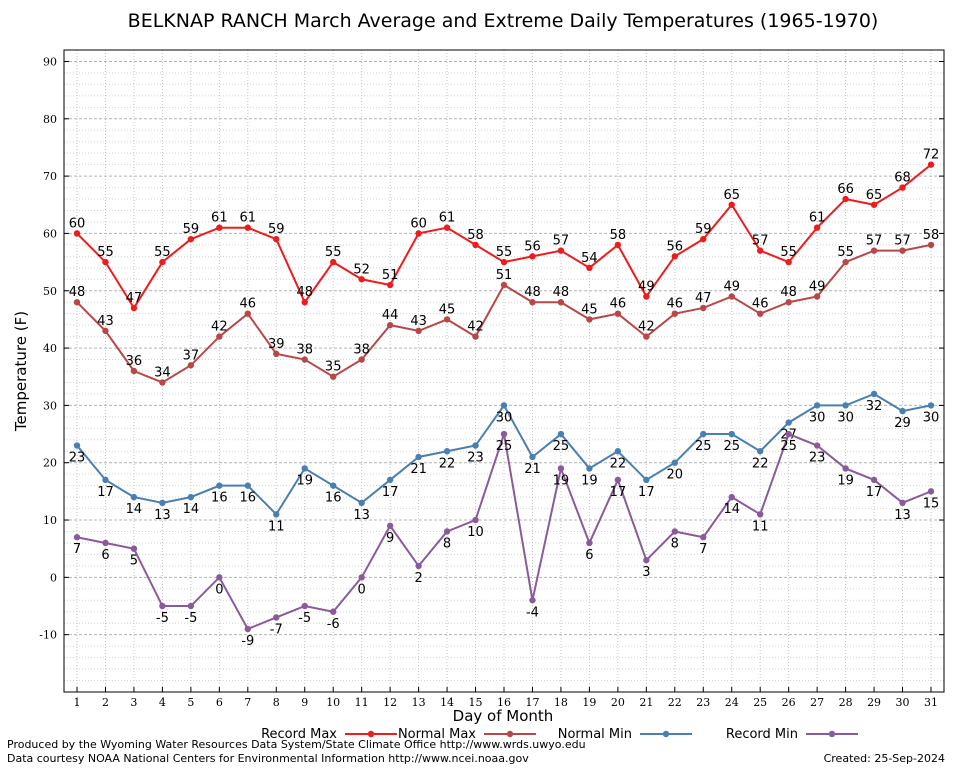 This screenshot has height=768, width=954. Describe the element at coordinates (418, 223) in the screenshot. I see `data-label: 60` at that location.